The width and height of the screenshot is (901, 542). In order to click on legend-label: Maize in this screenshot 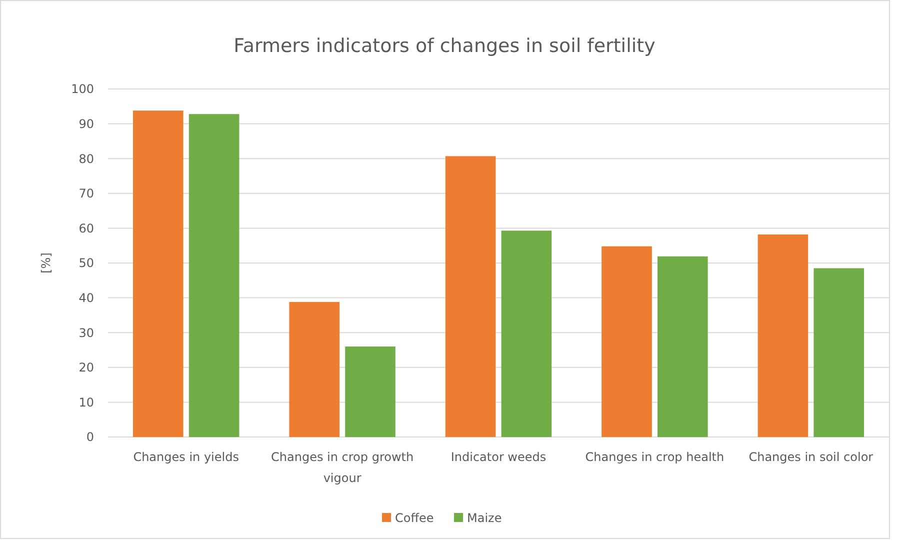, I will do `click(484, 518)`.